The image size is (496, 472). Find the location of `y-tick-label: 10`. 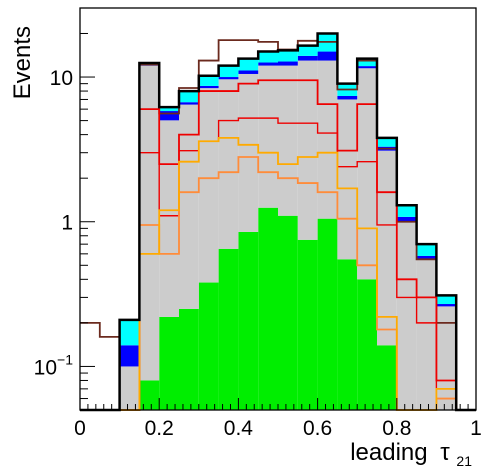

y-tick-label: 10 is located at coordinates (61, 78).